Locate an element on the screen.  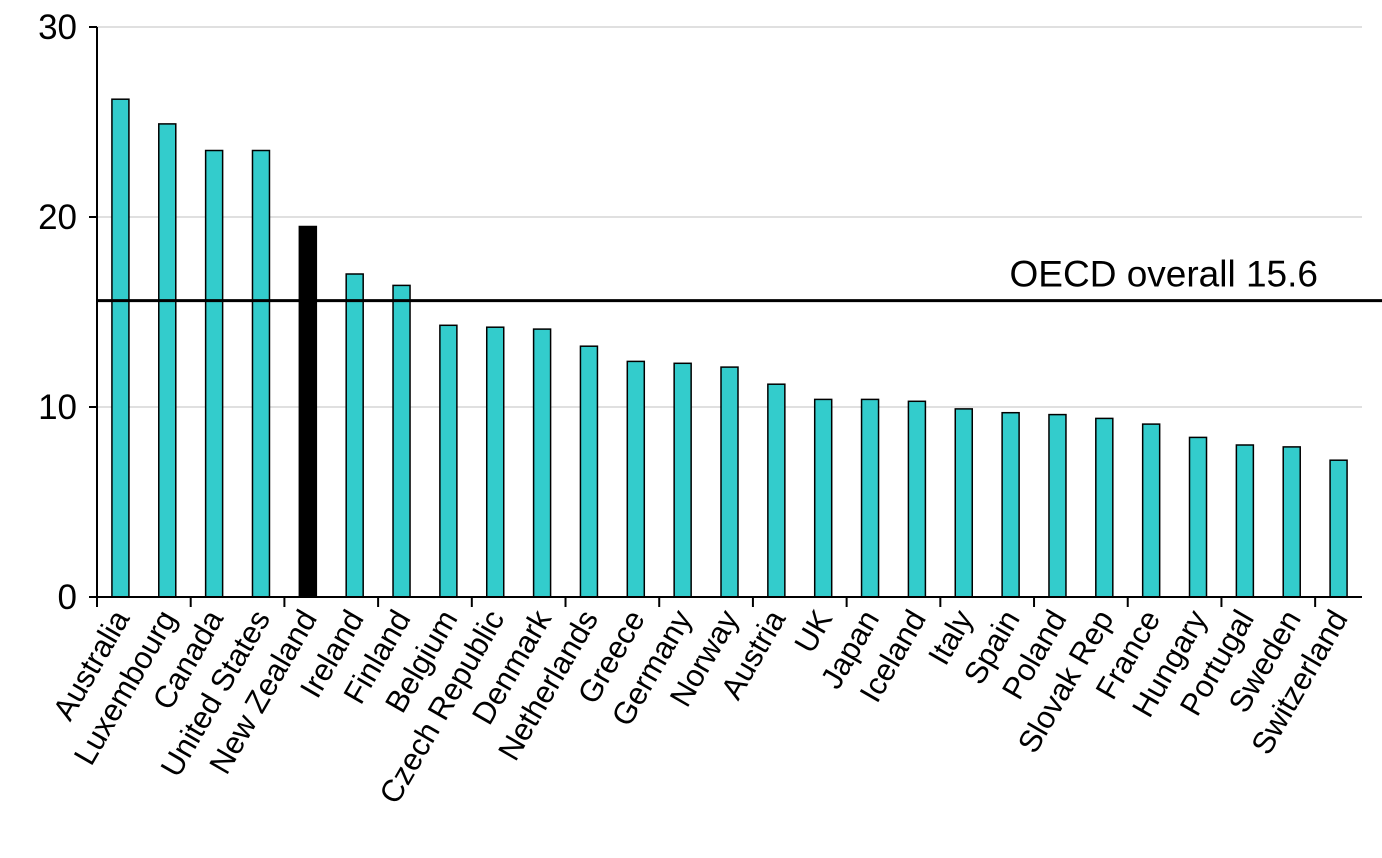
reference-line-group: OECD overall 15.6 is located at coordinates (739, 278).